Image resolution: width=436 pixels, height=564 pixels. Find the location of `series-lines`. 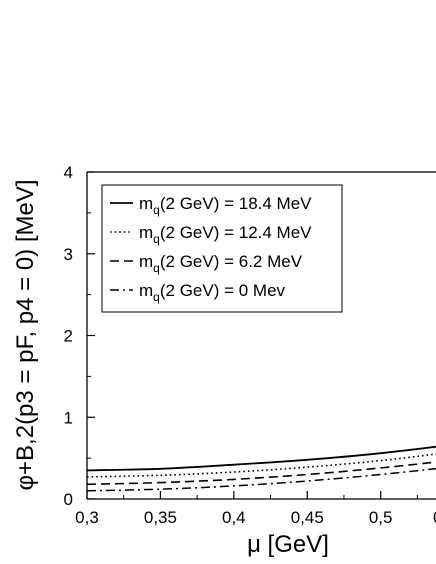

series-lines is located at coordinates (261, 468).